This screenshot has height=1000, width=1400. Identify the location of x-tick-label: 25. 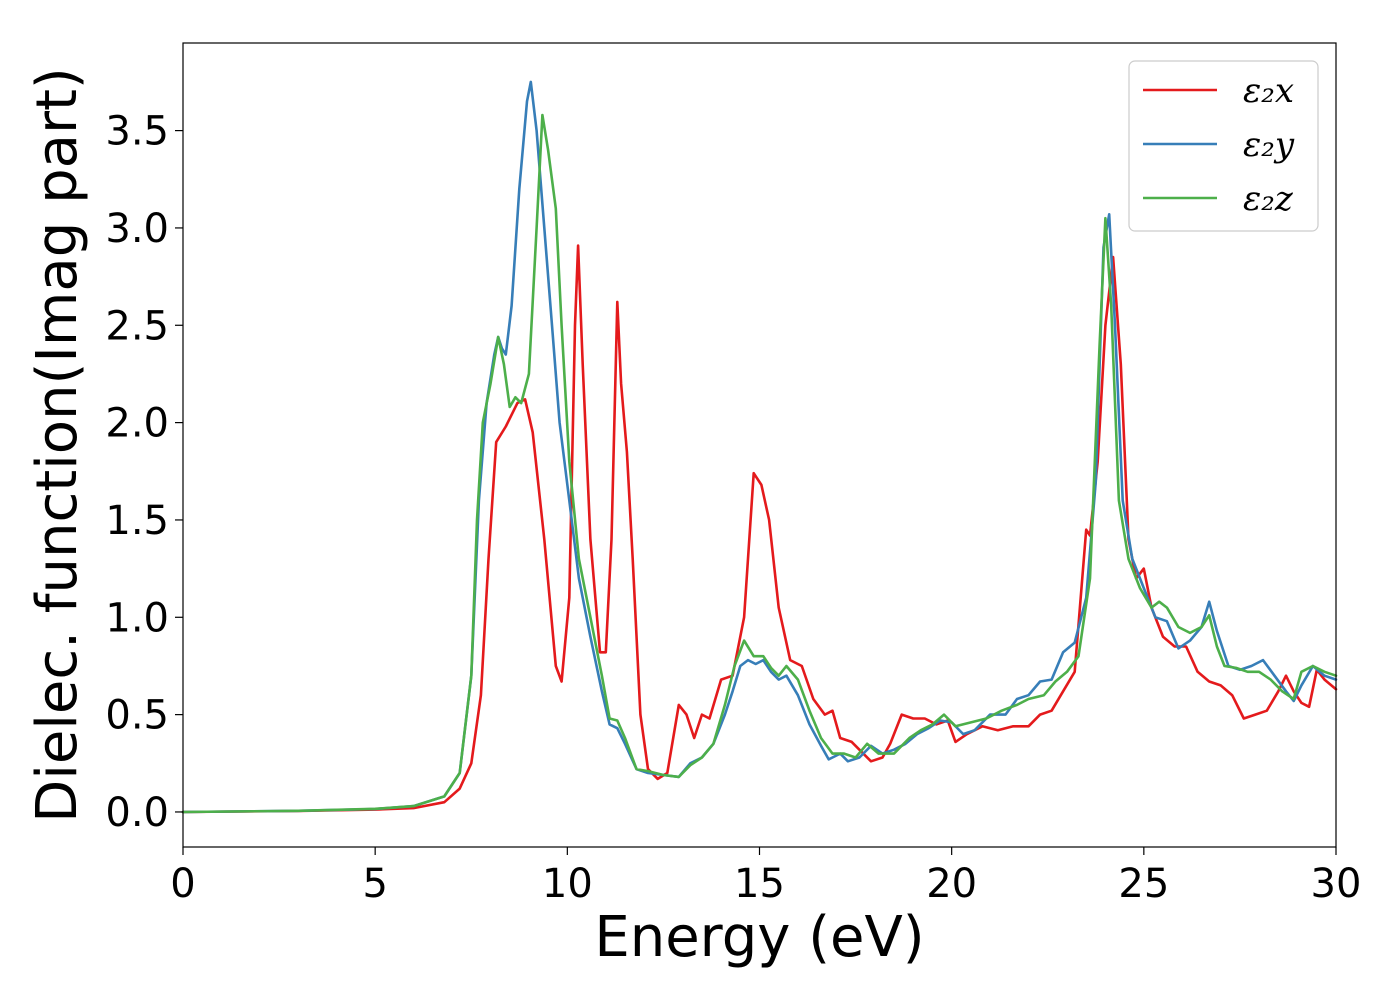
(1143, 884).